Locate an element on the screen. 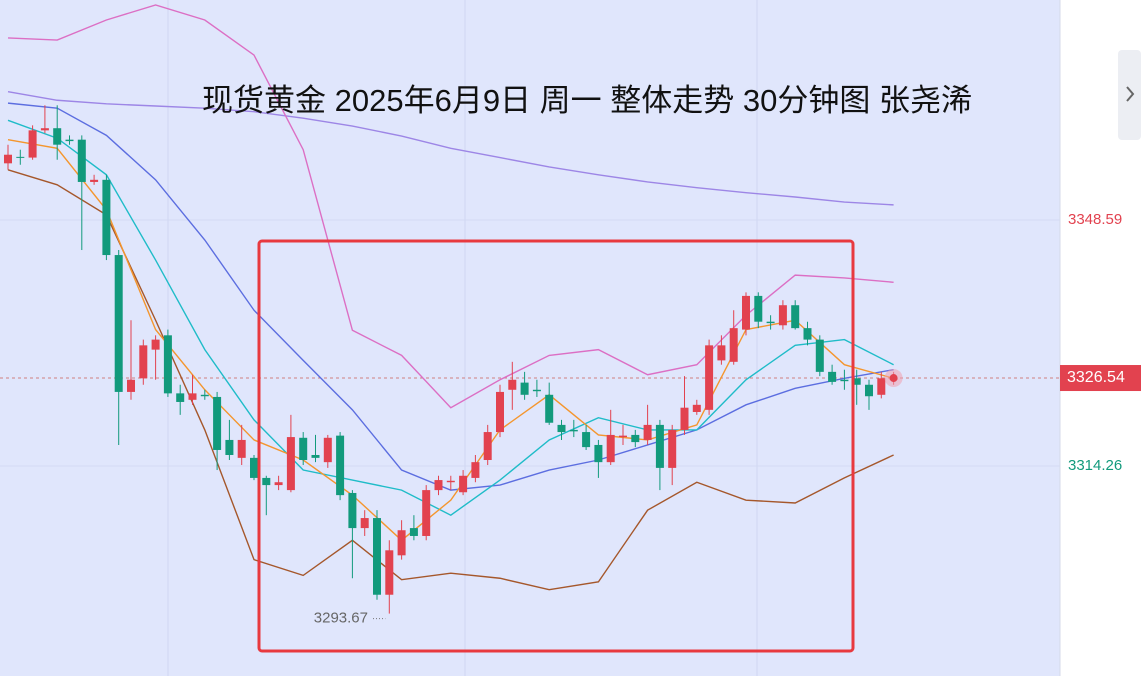  y-tick-label: 3348.59 is located at coordinates (1095, 219).